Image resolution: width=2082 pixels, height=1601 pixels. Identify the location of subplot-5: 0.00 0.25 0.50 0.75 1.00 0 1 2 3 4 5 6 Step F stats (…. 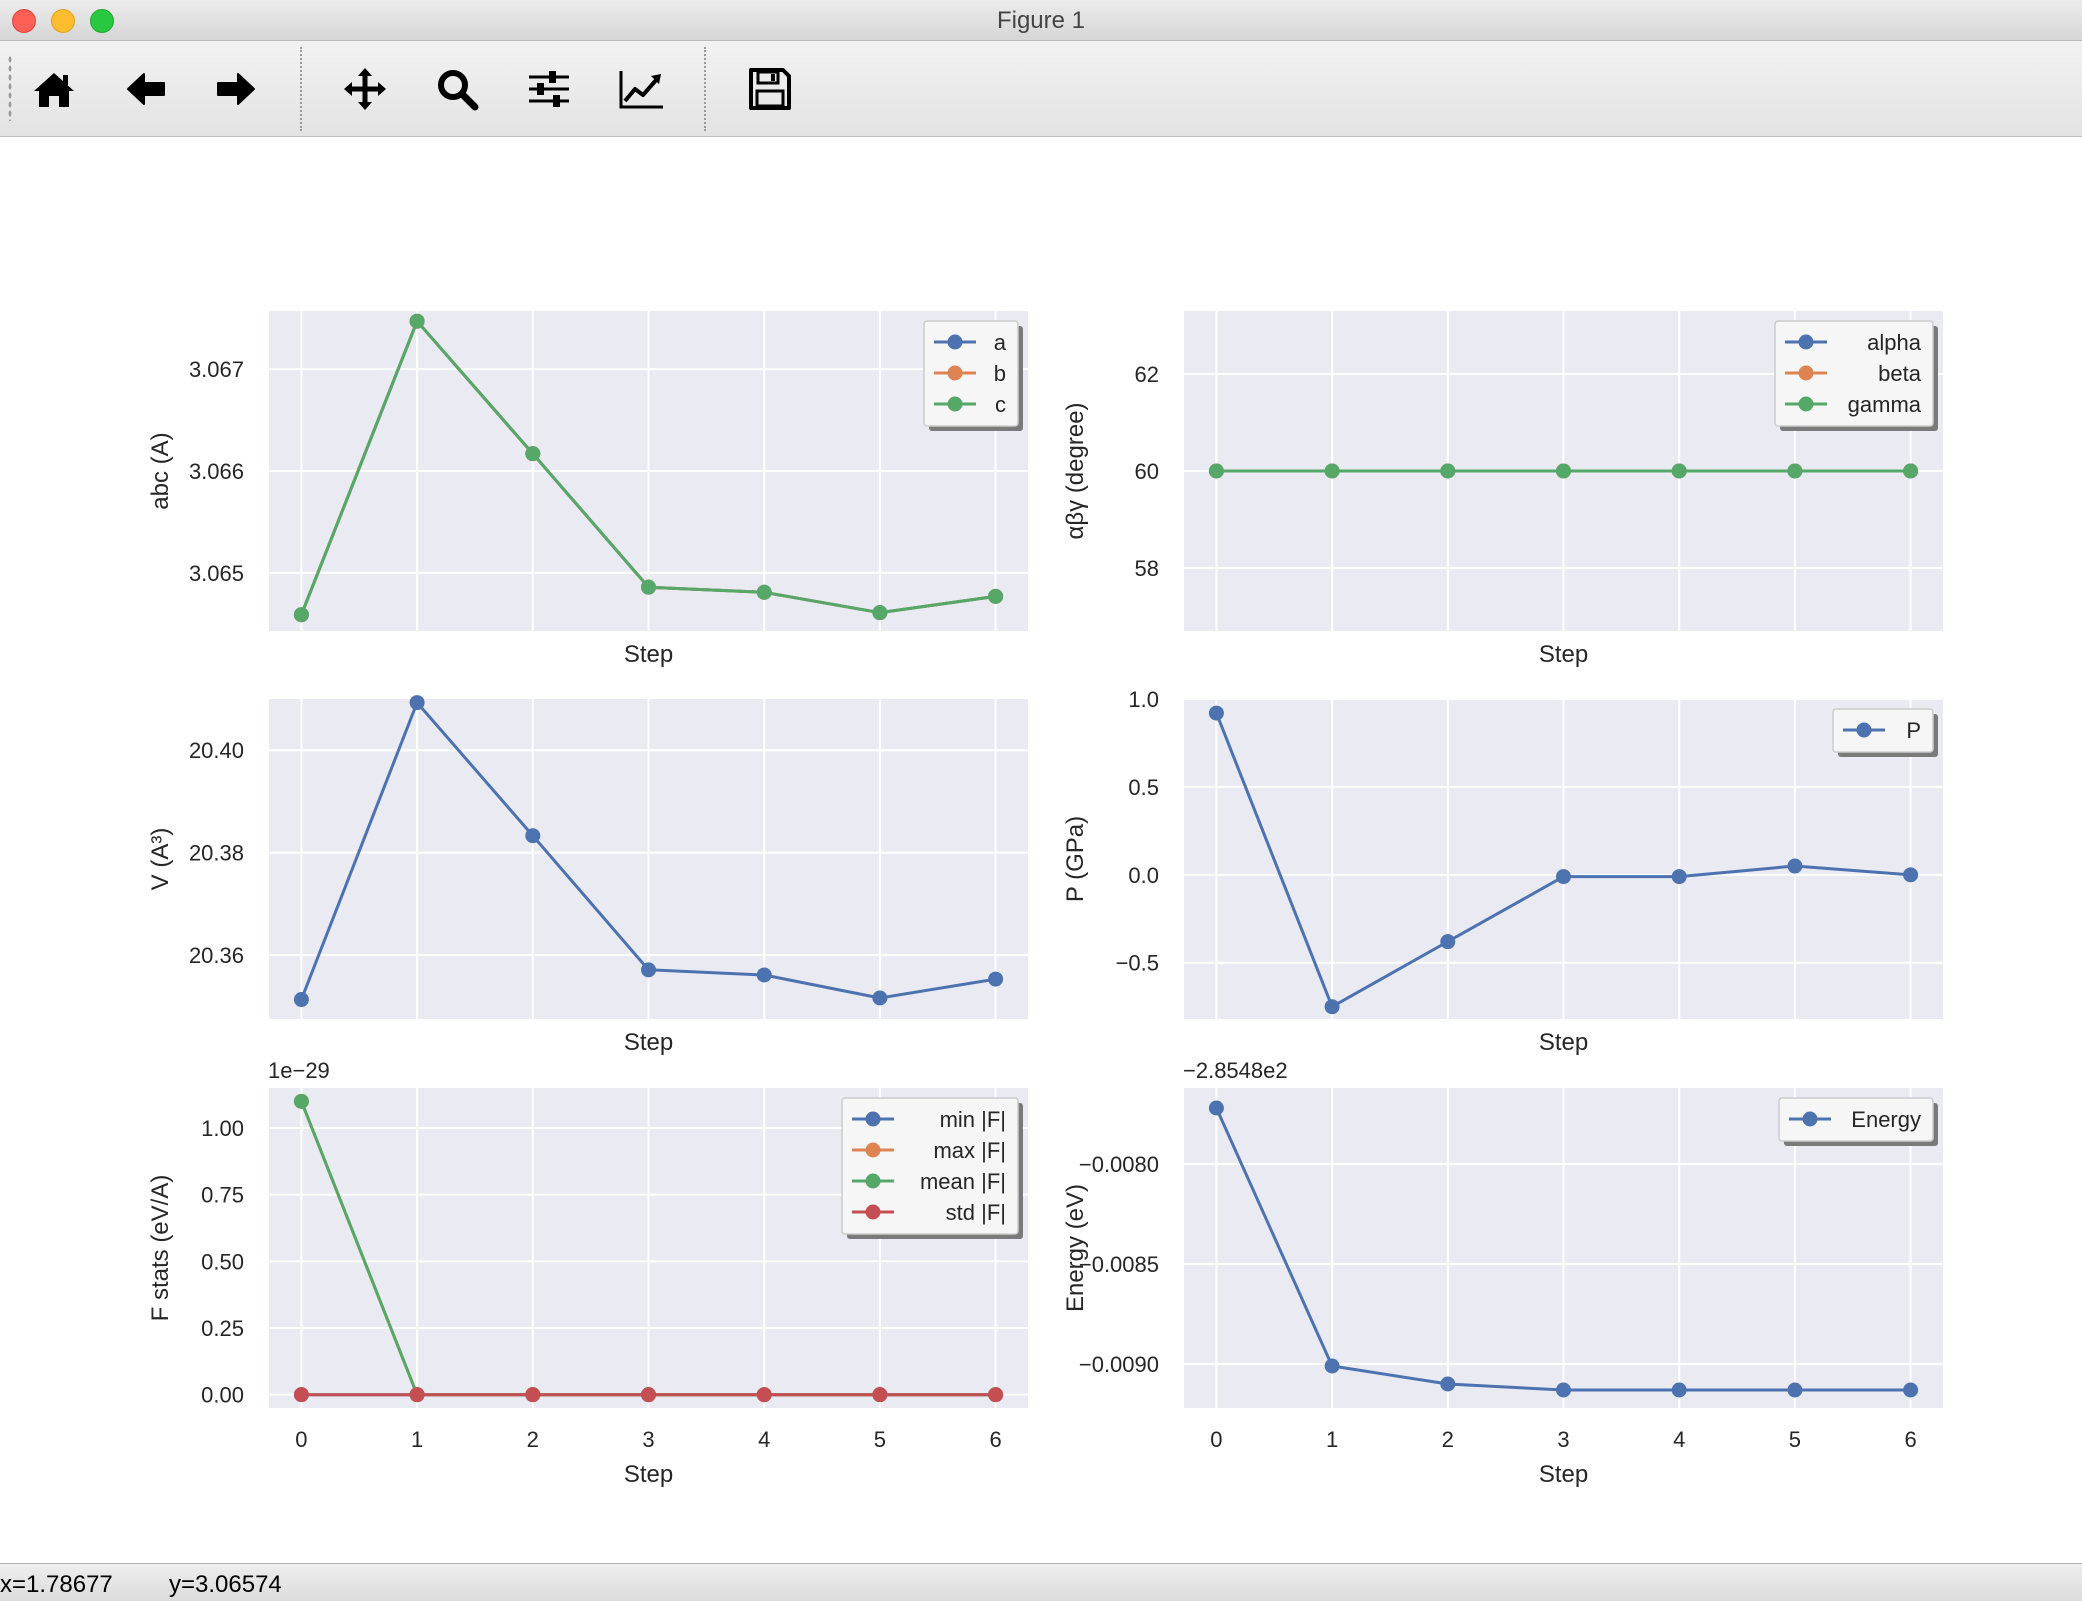
(587, 1273).